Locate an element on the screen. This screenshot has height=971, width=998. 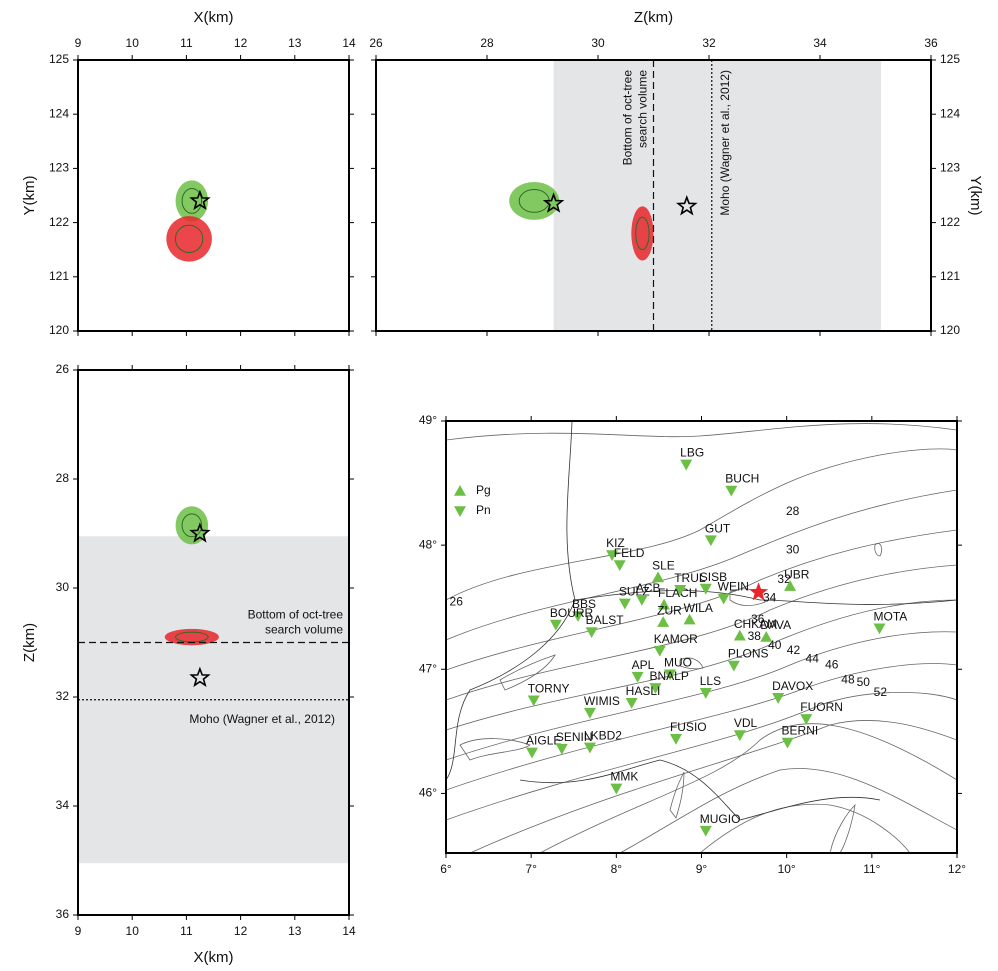
y-tick-label: 120 is located at coordinates (59, 330).